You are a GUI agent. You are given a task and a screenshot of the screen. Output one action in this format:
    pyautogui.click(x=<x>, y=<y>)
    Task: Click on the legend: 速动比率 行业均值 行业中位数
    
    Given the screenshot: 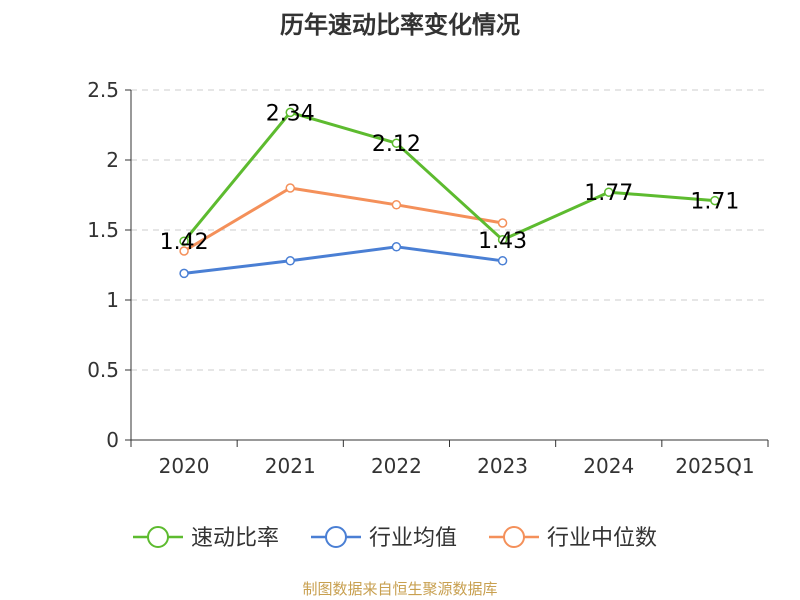 What is the action you would take?
    pyautogui.click(x=395, y=538)
    